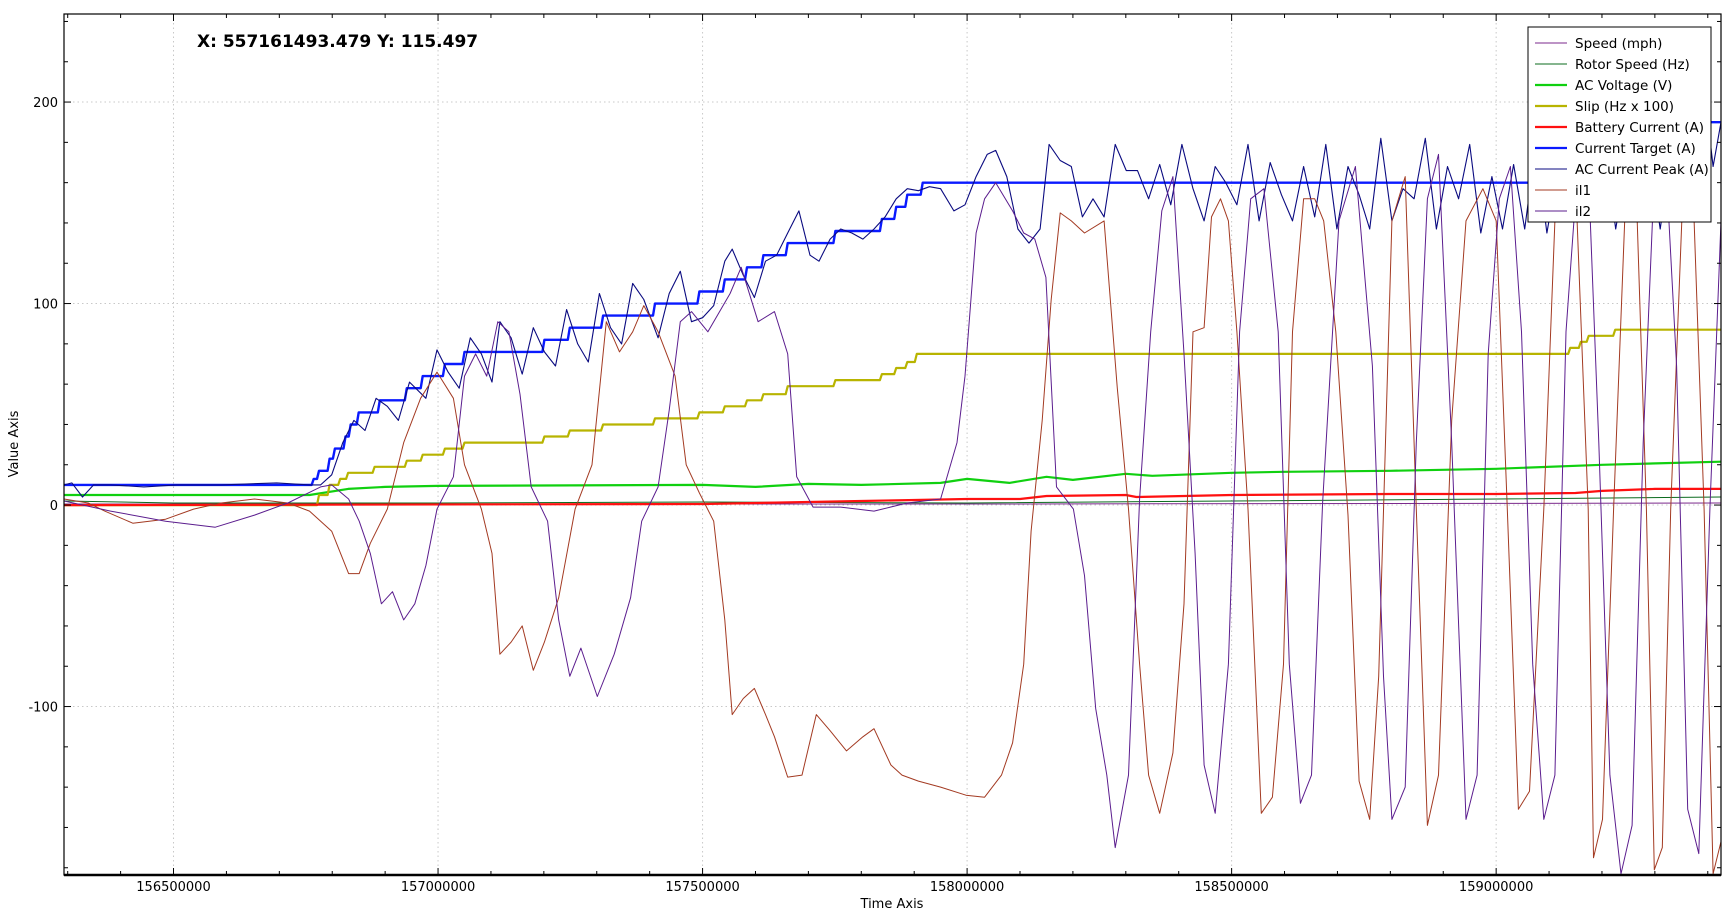 The image size is (1736, 918). I want to click on y-tick-label: 100, so click(45, 305).